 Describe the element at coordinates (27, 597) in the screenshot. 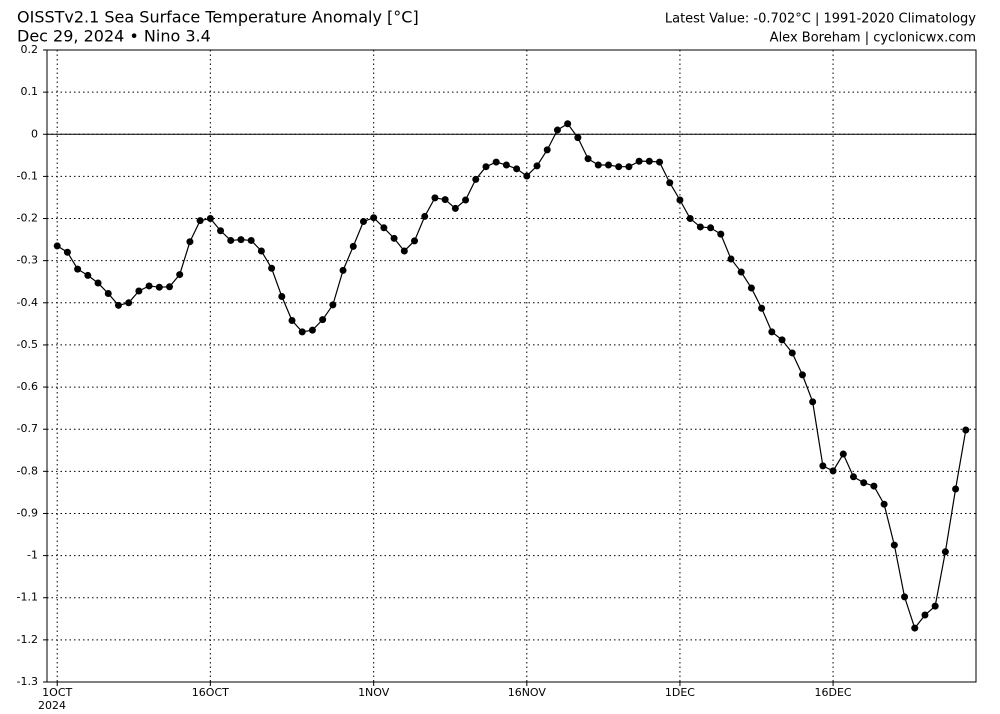

I see `y-tick-label: -1.1` at that location.